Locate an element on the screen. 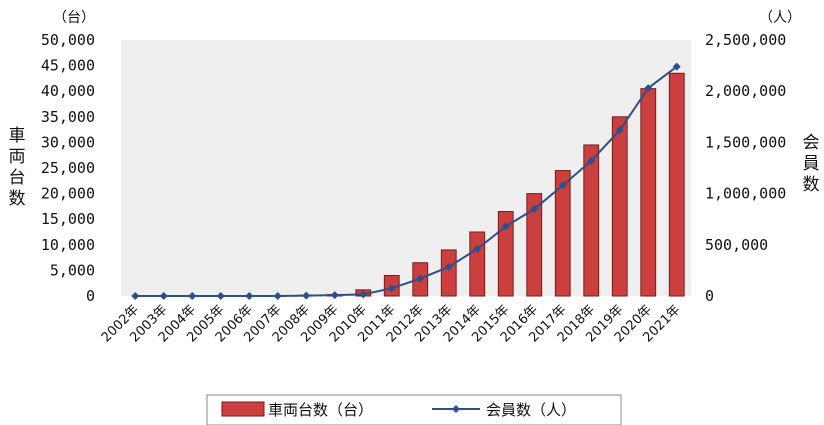  y-left-title-char: 両 is located at coordinates (17, 157).